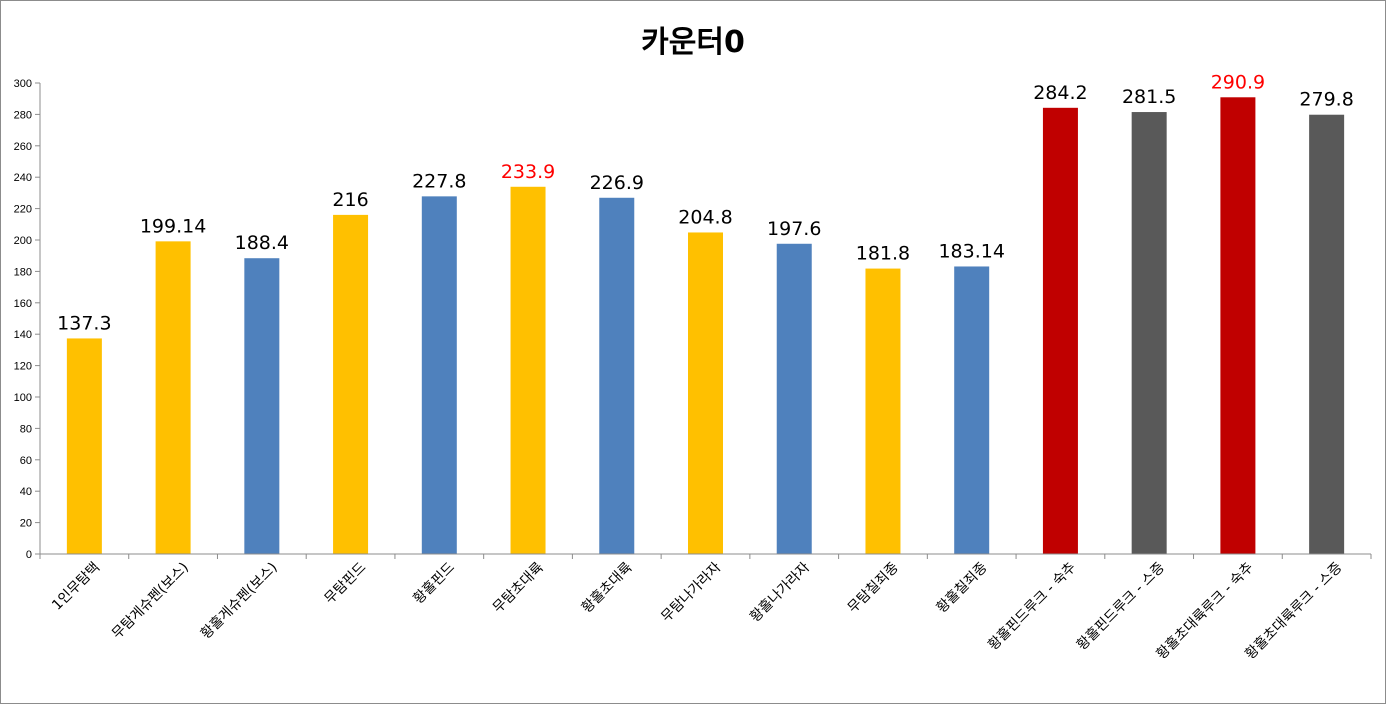 The height and width of the screenshot is (704, 1386). I want to click on x-tick-label: 무탐초대륙, so click(518, 587).